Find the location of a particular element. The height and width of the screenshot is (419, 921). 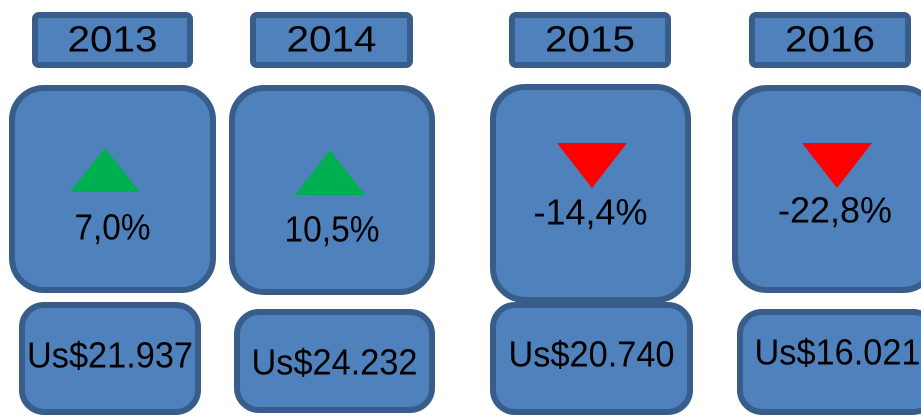

year: 2014 is located at coordinates (332, 39).